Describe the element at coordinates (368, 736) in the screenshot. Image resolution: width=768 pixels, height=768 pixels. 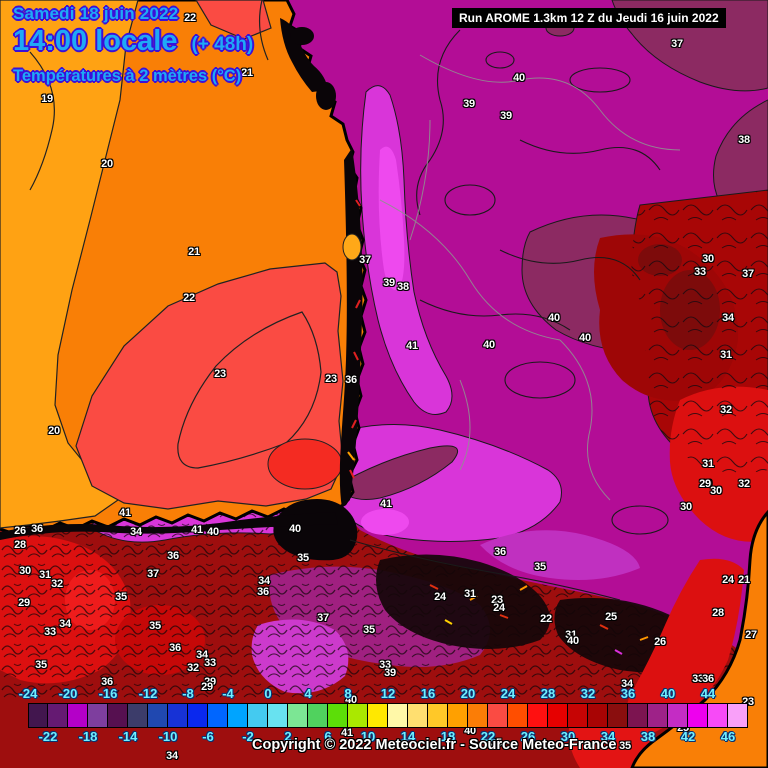
I see `colorbar-tick-label: 10` at that location.